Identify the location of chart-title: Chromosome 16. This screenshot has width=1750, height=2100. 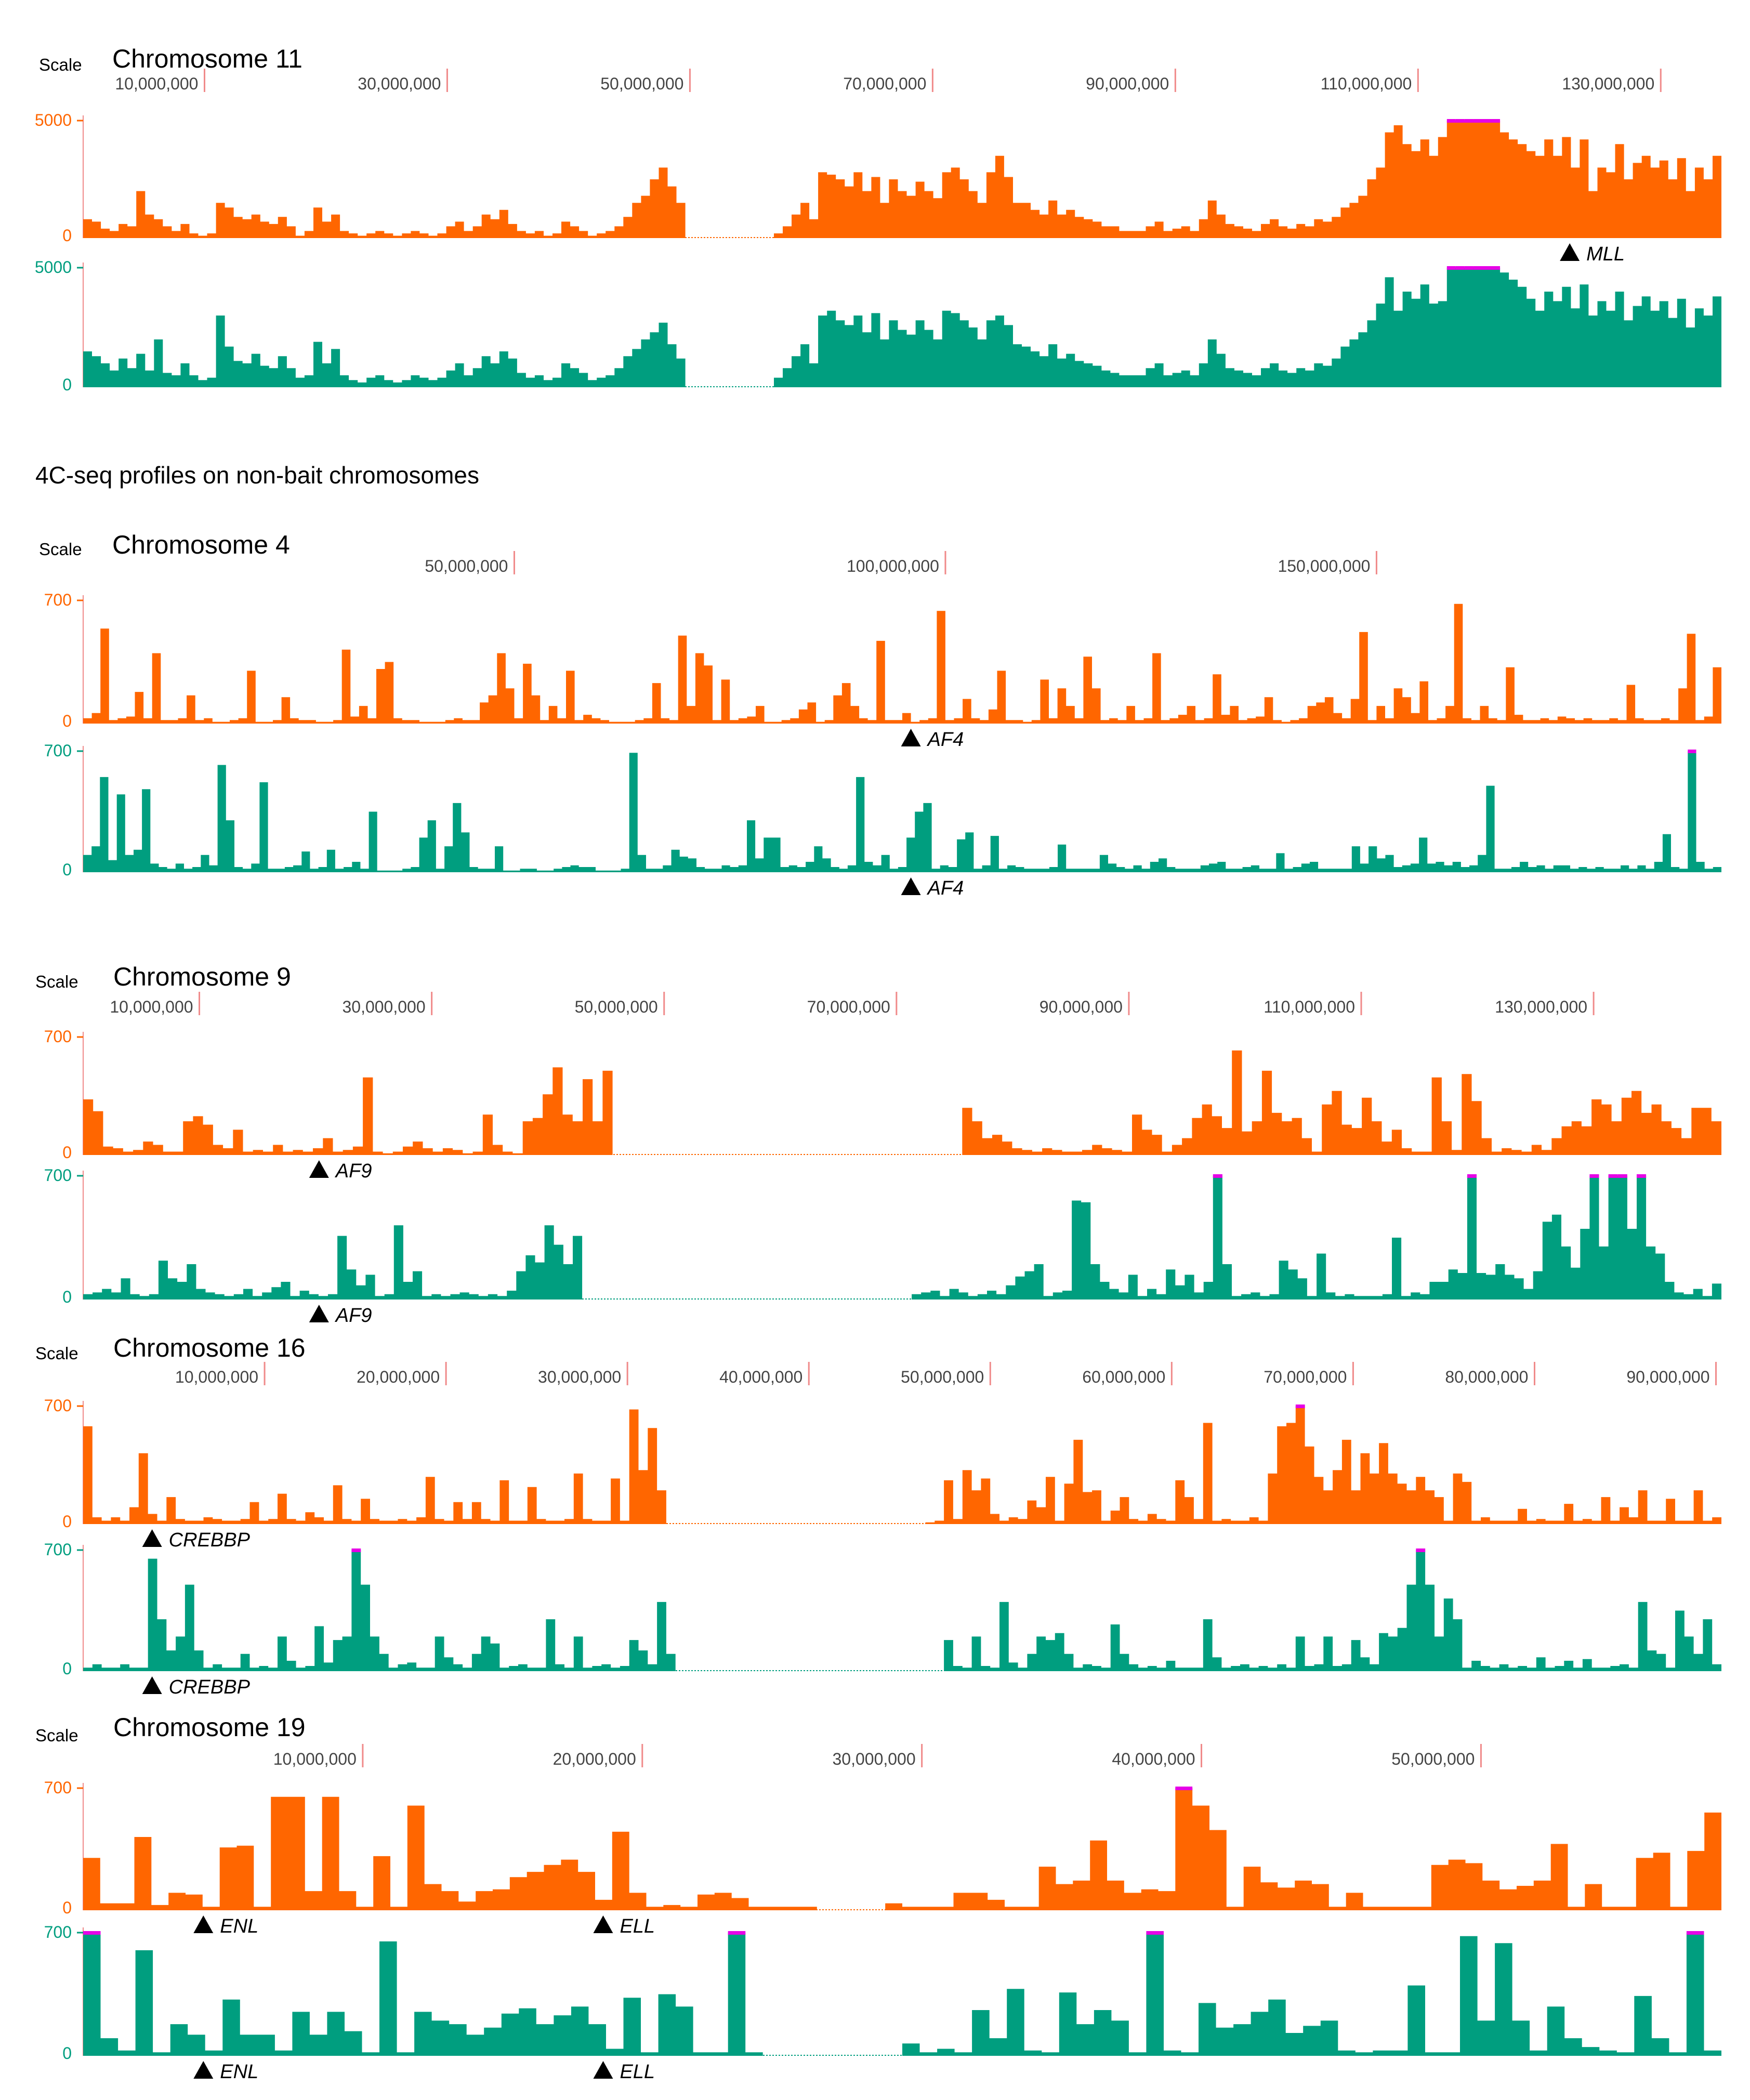
(209, 1348).